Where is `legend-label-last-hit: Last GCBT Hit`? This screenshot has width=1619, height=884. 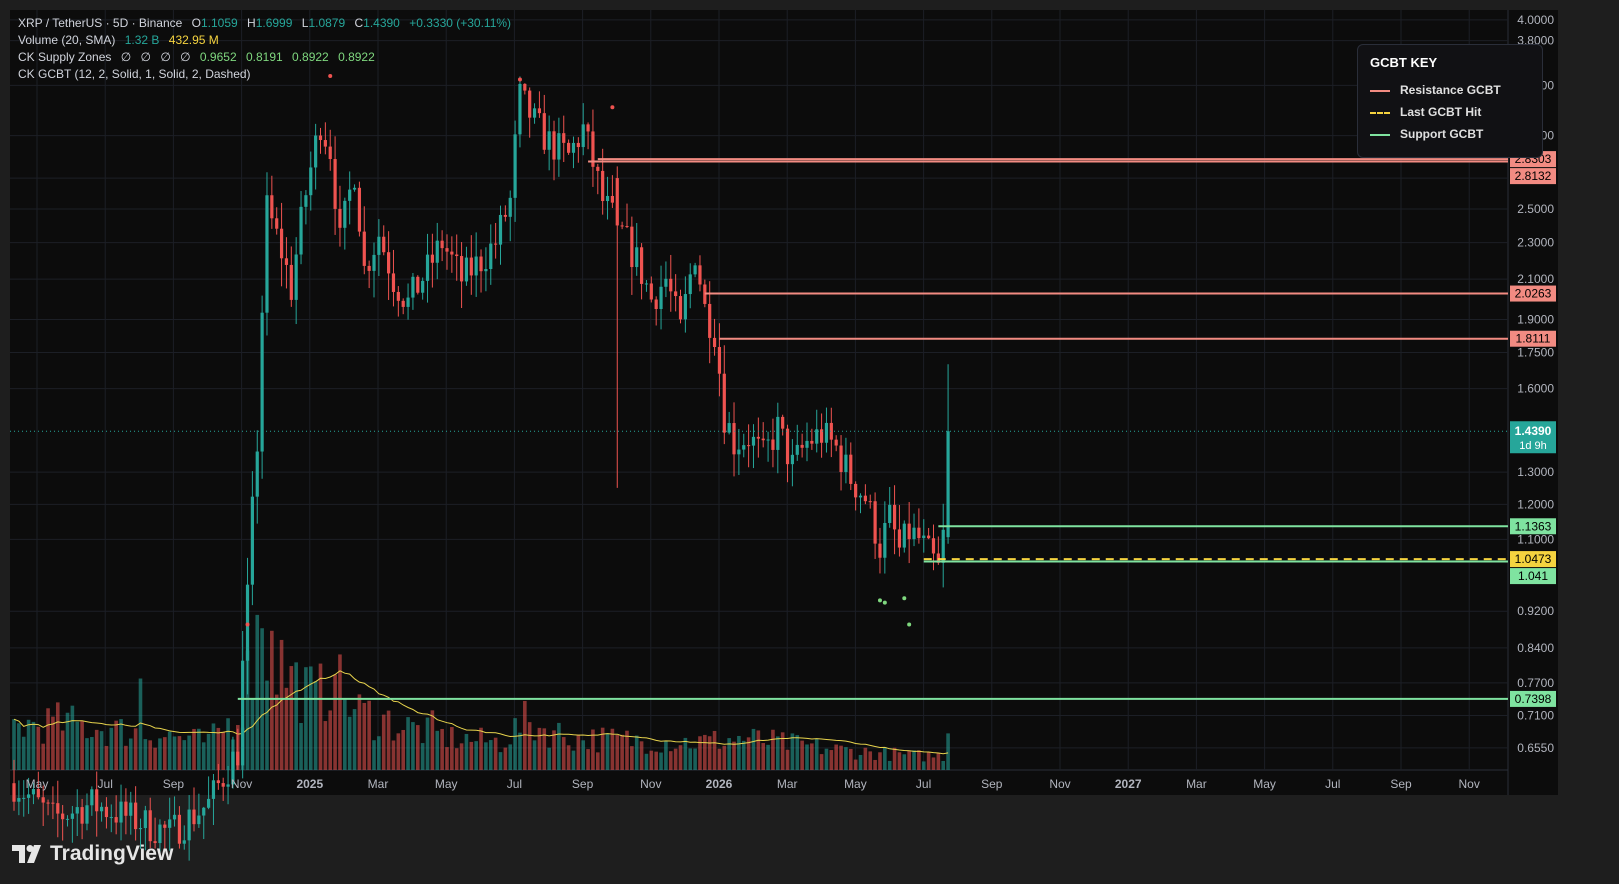
legend-label-last-hit: Last GCBT Hit is located at coordinates (1441, 112).